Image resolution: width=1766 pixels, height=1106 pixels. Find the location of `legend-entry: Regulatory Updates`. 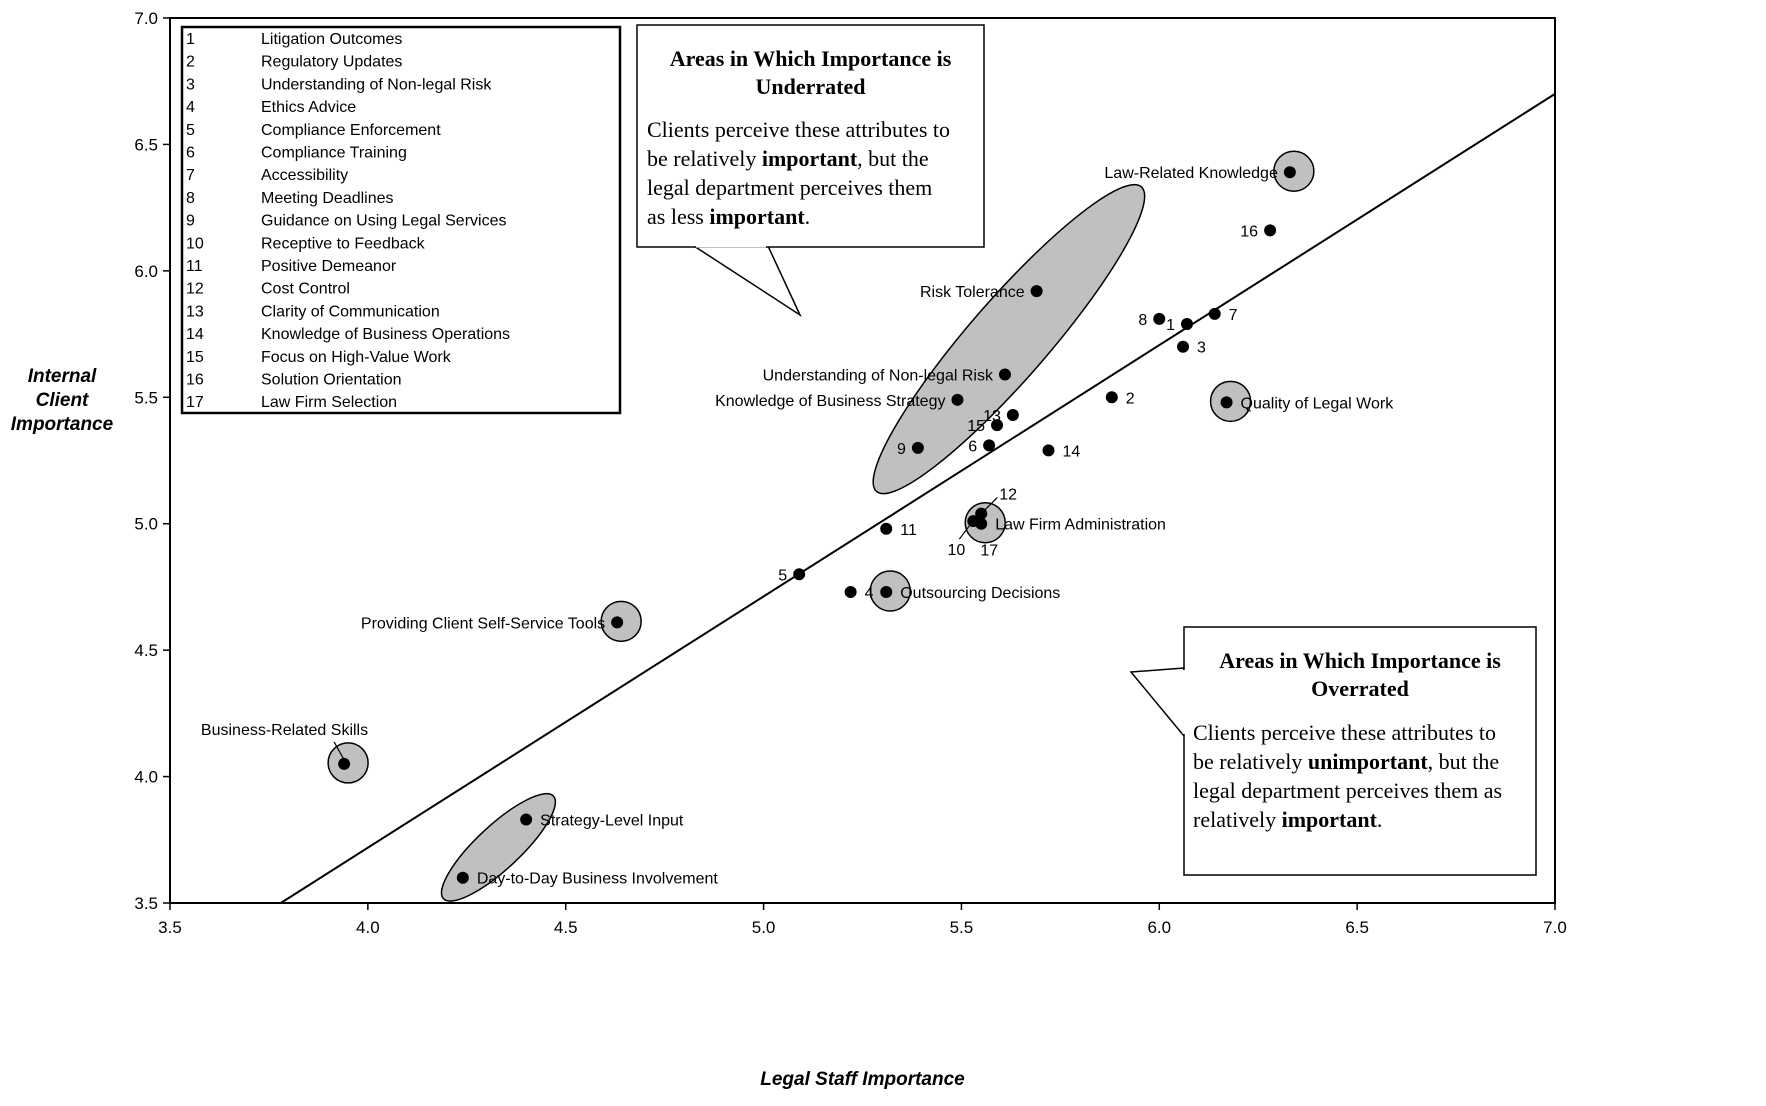

legend-entry: Regulatory Updates is located at coordinates (331, 62).